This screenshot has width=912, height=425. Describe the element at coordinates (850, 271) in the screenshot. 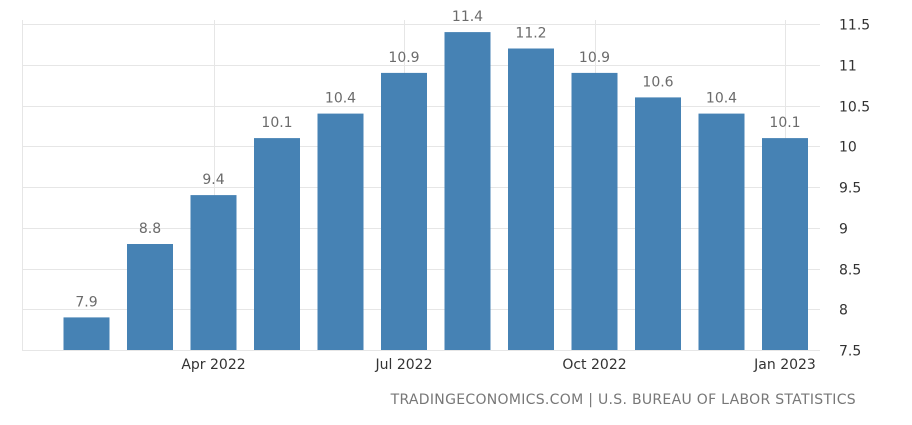

I see `y-tick-label: 8.5` at that location.